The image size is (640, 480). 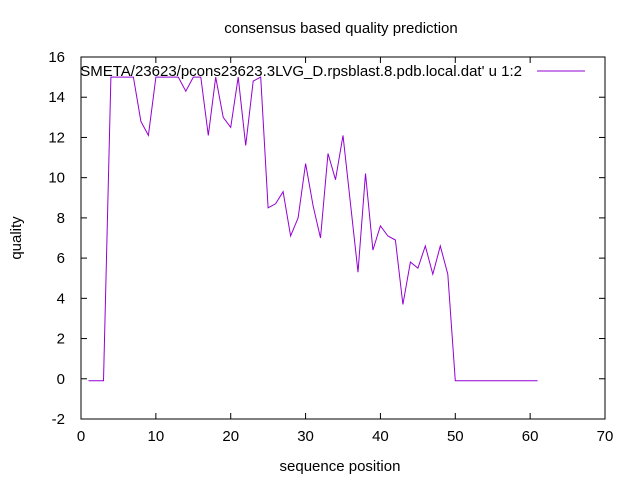 I want to click on y-tick-label: 2, so click(x=61, y=339).